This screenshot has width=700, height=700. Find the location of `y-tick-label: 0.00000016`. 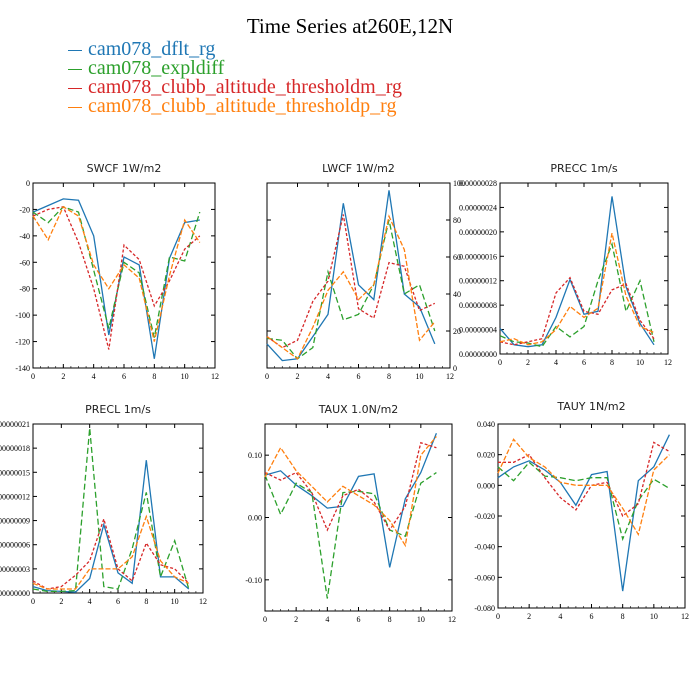

y-tick-label: 0.00000016 is located at coordinates (478, 256).